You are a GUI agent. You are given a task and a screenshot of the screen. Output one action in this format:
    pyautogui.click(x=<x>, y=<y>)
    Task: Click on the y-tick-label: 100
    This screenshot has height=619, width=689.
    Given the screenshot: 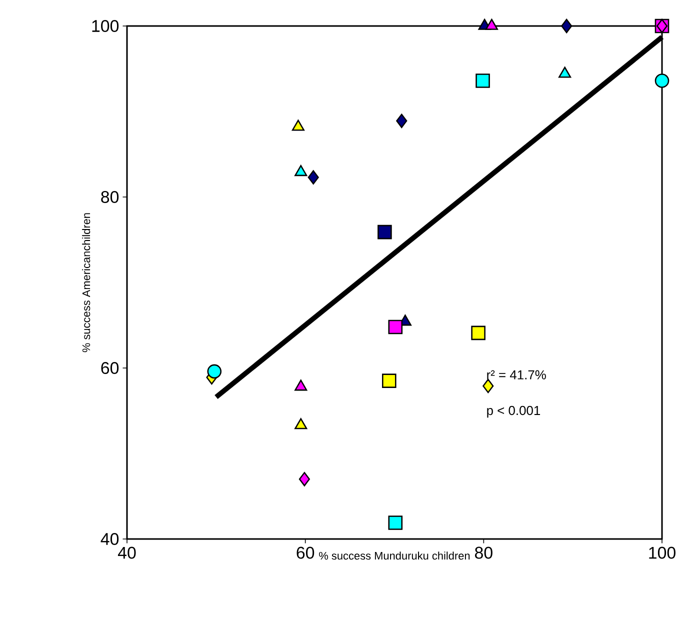 What is the action you would take?
    pyautogui.click(x=105, y=26)
    